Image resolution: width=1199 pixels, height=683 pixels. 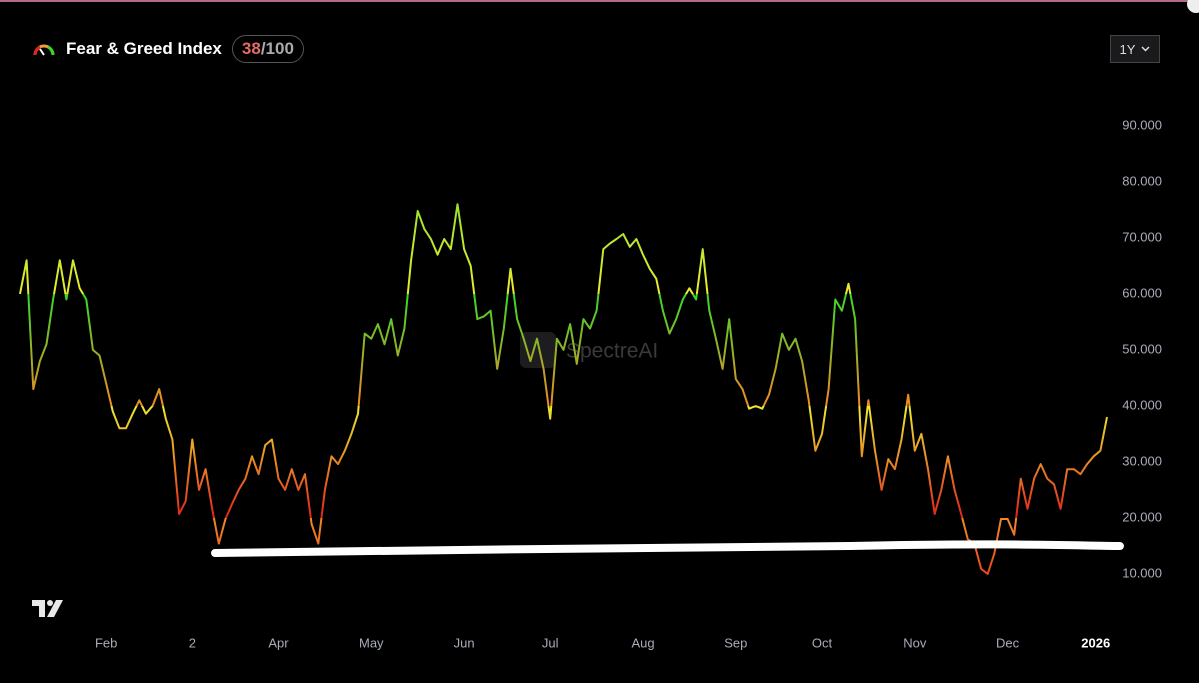 I want to click on x-tick-label: Jun, so click(x=464, y=642).